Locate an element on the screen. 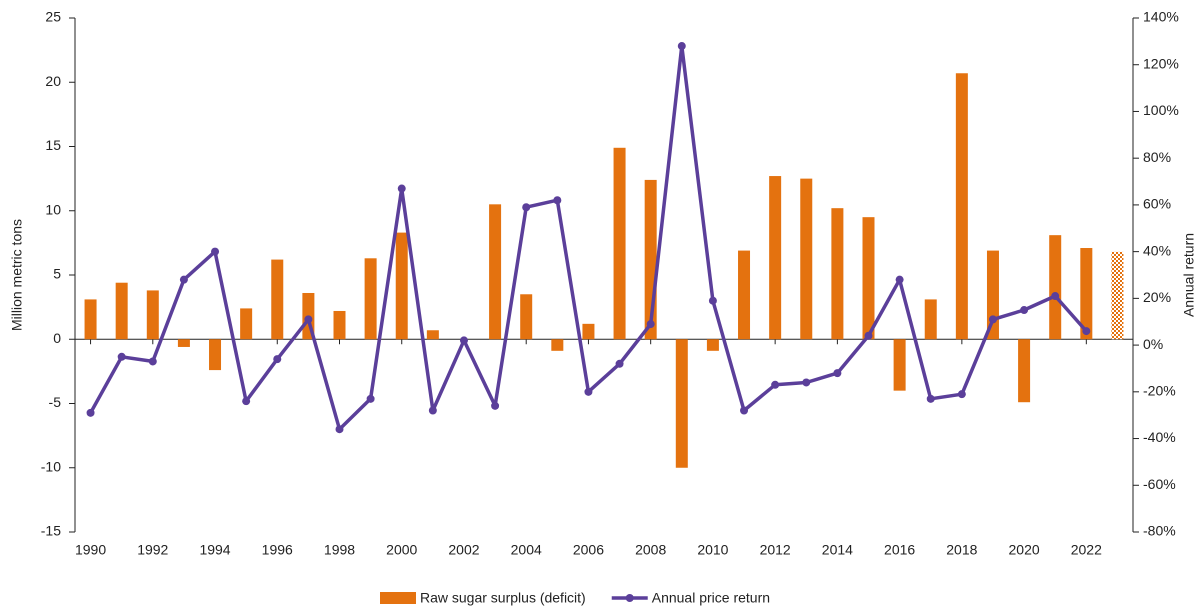 Image resolution: width=1202 pixels, height=606 pixels. x-tick-label: 2012 is located at coordinates (775, 550).